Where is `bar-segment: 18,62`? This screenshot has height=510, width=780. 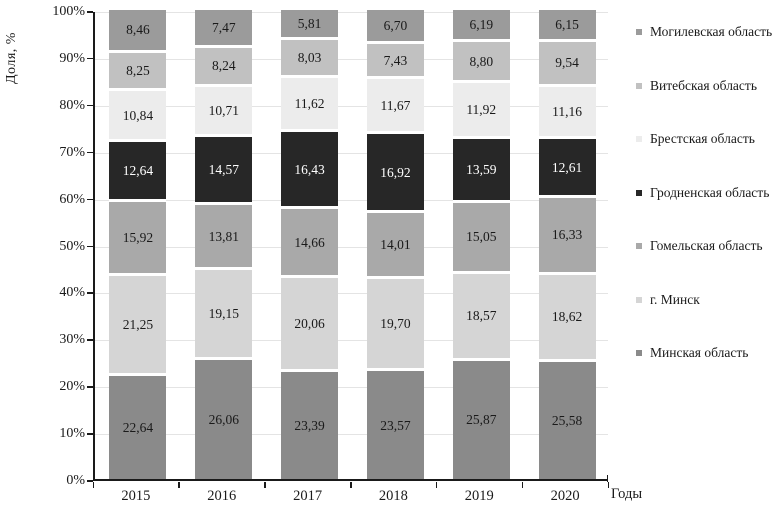 bar-segment: 18,62 is located at coordinates (567, 315).